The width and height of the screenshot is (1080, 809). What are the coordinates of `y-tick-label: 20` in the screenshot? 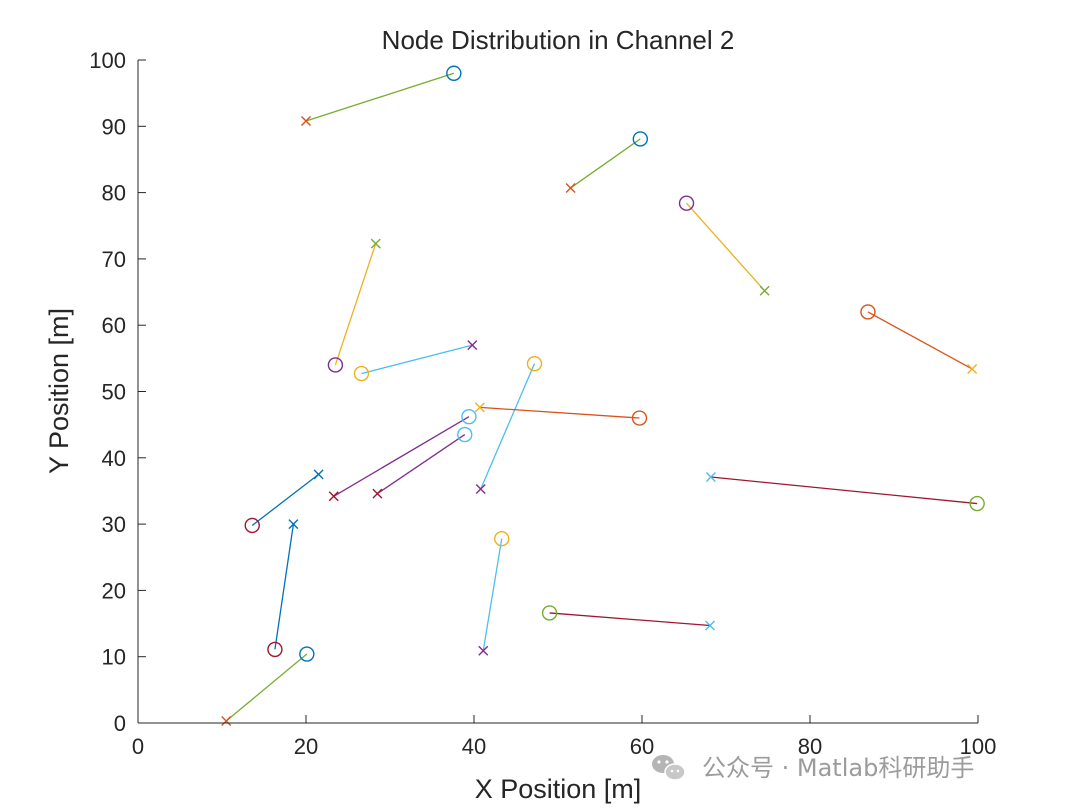 It's located at (114, 590).